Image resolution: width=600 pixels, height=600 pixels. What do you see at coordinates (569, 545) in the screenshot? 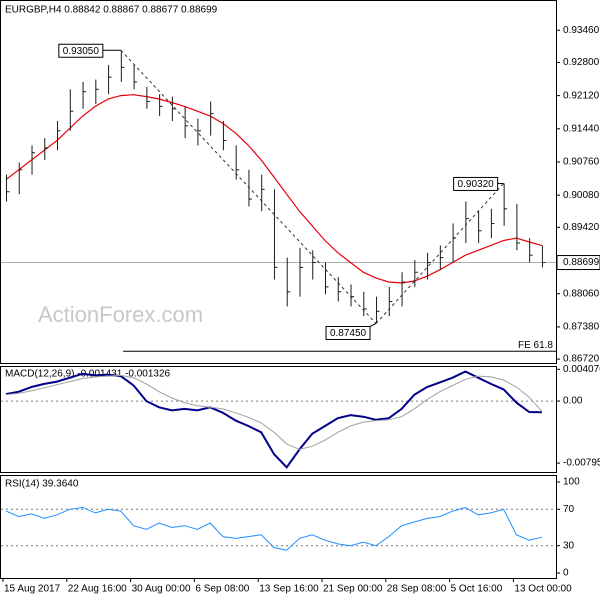
I see `y-tick-label: 30` at bounding box center [569, 545].